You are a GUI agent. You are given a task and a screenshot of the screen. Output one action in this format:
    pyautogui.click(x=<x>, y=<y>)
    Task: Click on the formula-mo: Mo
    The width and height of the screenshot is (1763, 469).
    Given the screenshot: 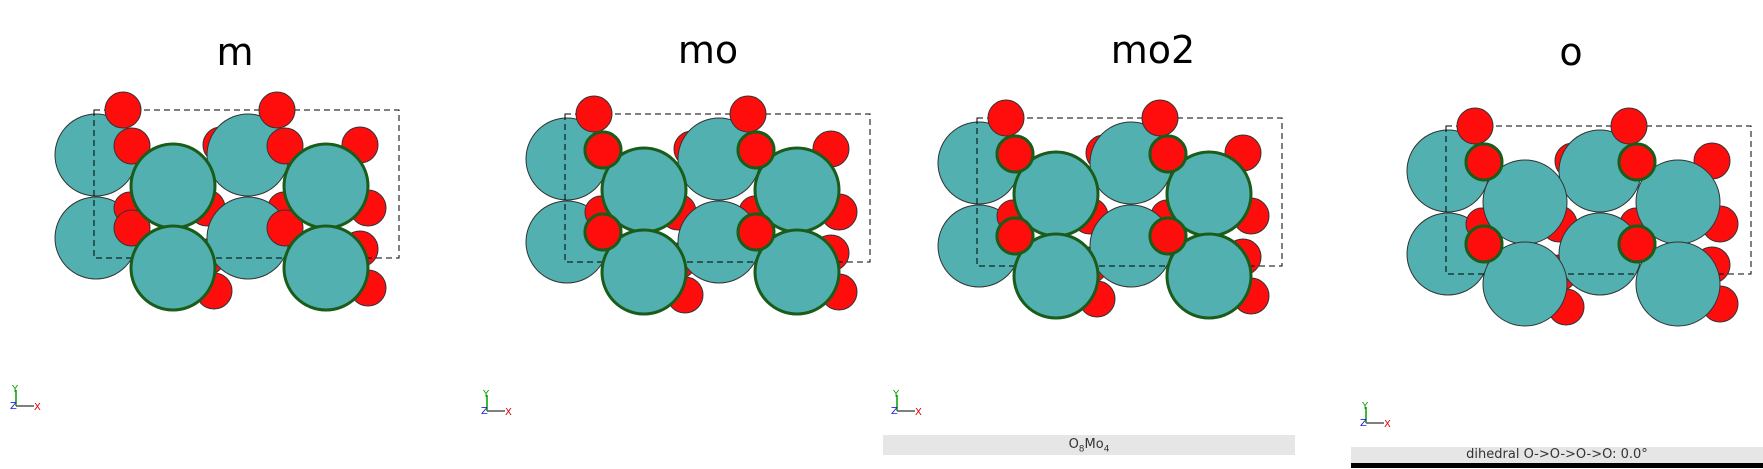 What is the action you would take?
    pyautogui.click(x=1094, y=444)
    